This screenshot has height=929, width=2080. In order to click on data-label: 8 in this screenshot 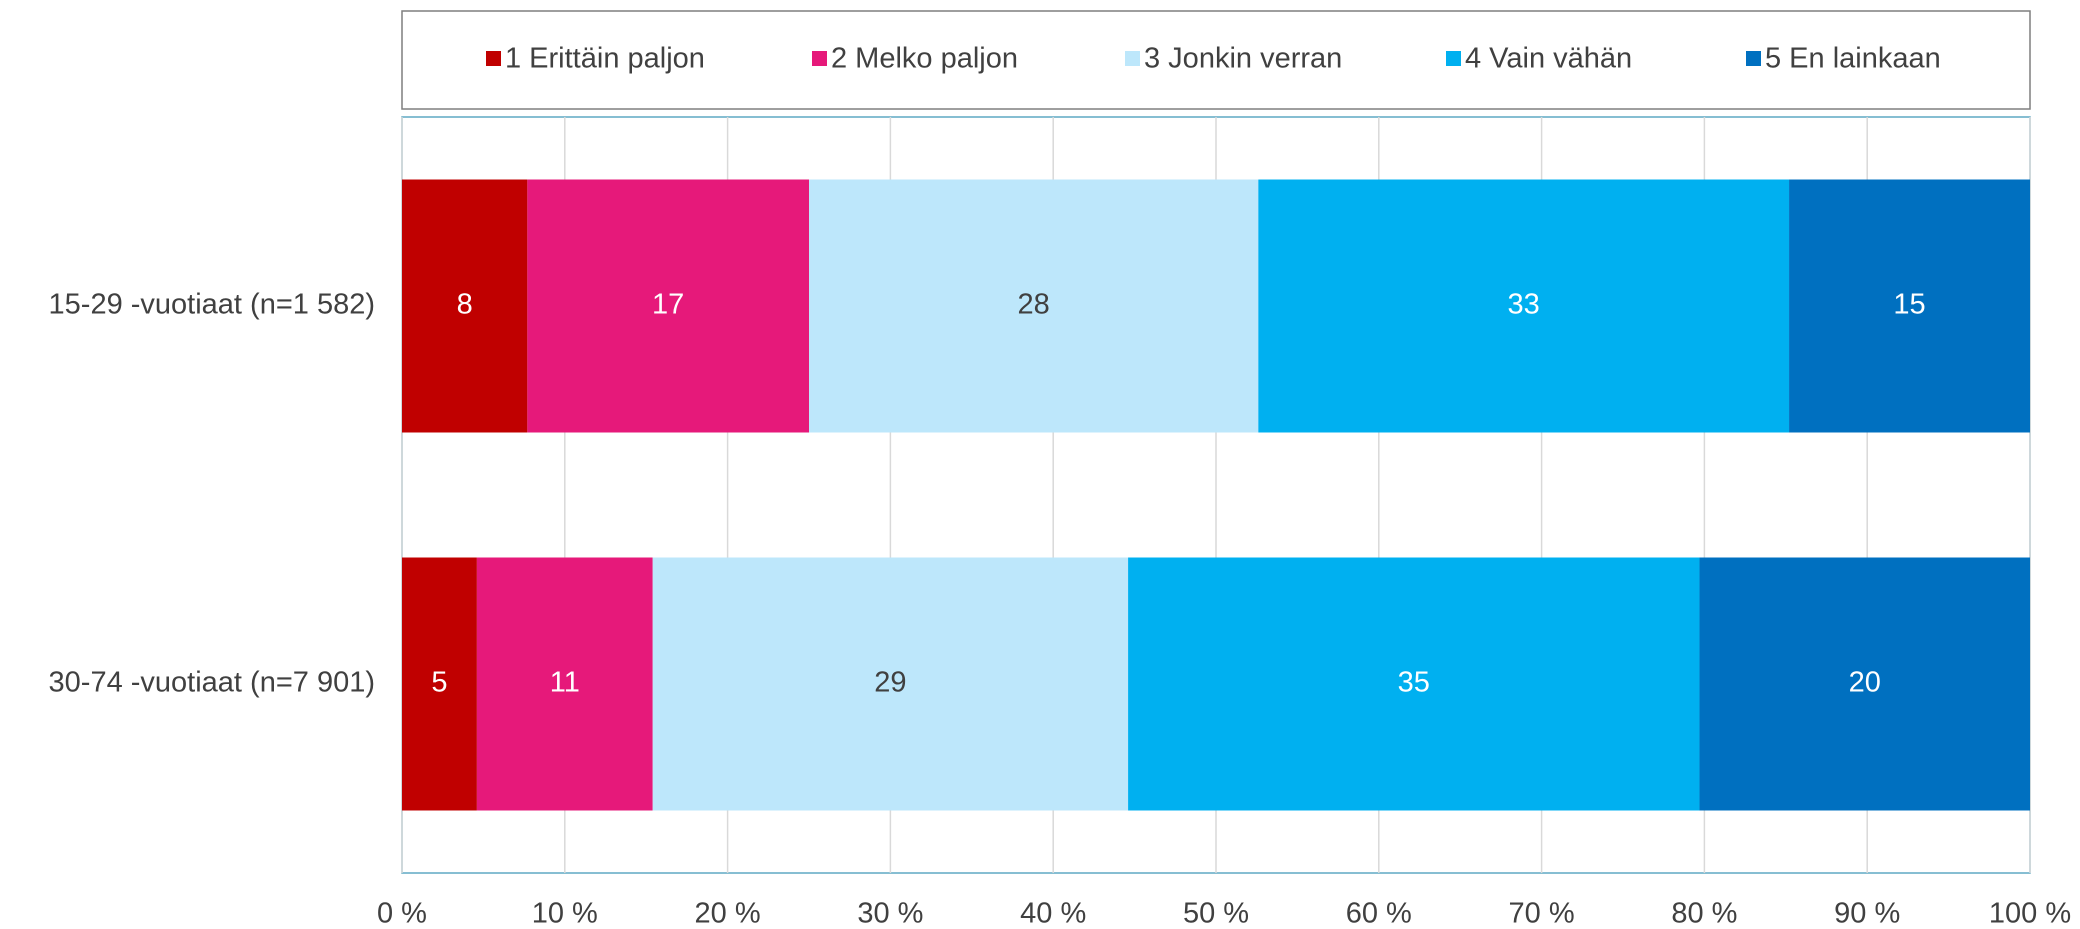, I will do `click(465, 305)`.